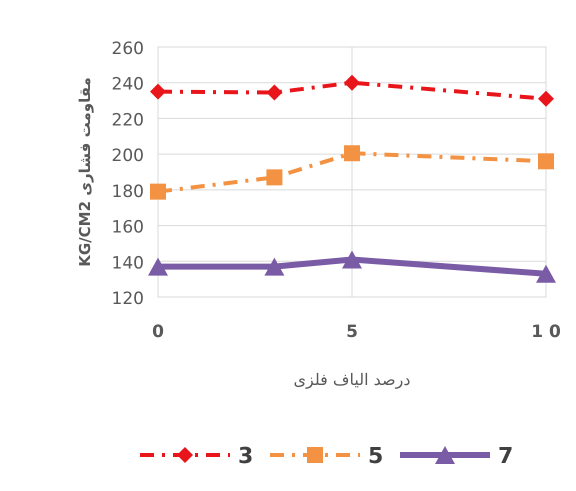 The width and height of the screenshot is (576, 491). What do you see at coordinates (128, 120) in the screenshot?
I see `y-tick-label: 220` at bounding box center [128, 120].